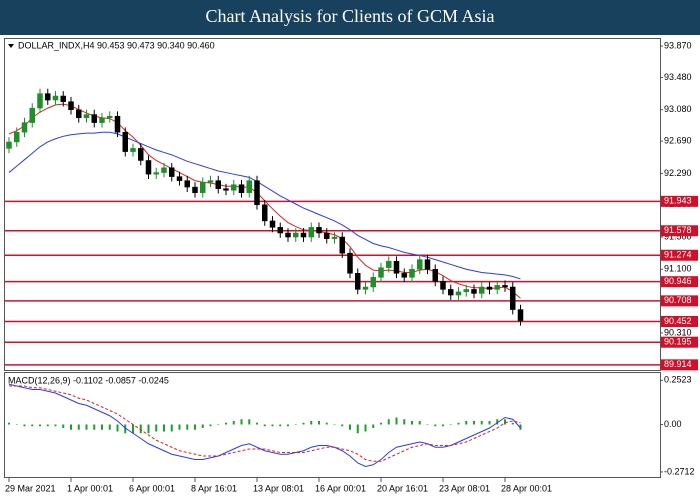  Describe the element at coordinates (678, 255) in the screenshot. I see `level-label: 91.274` at that location.